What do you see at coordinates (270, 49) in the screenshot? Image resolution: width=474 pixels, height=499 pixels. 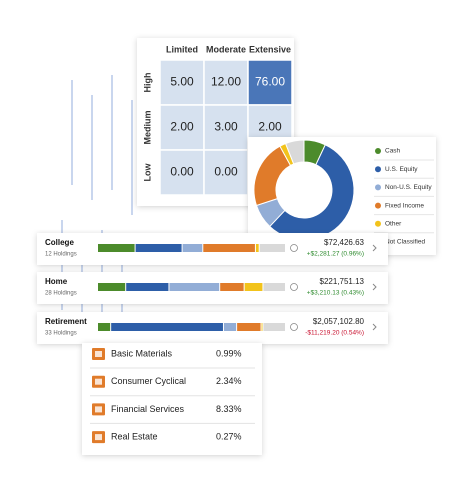 I see `column-header: Extensive` at bounding box center [270, 49].